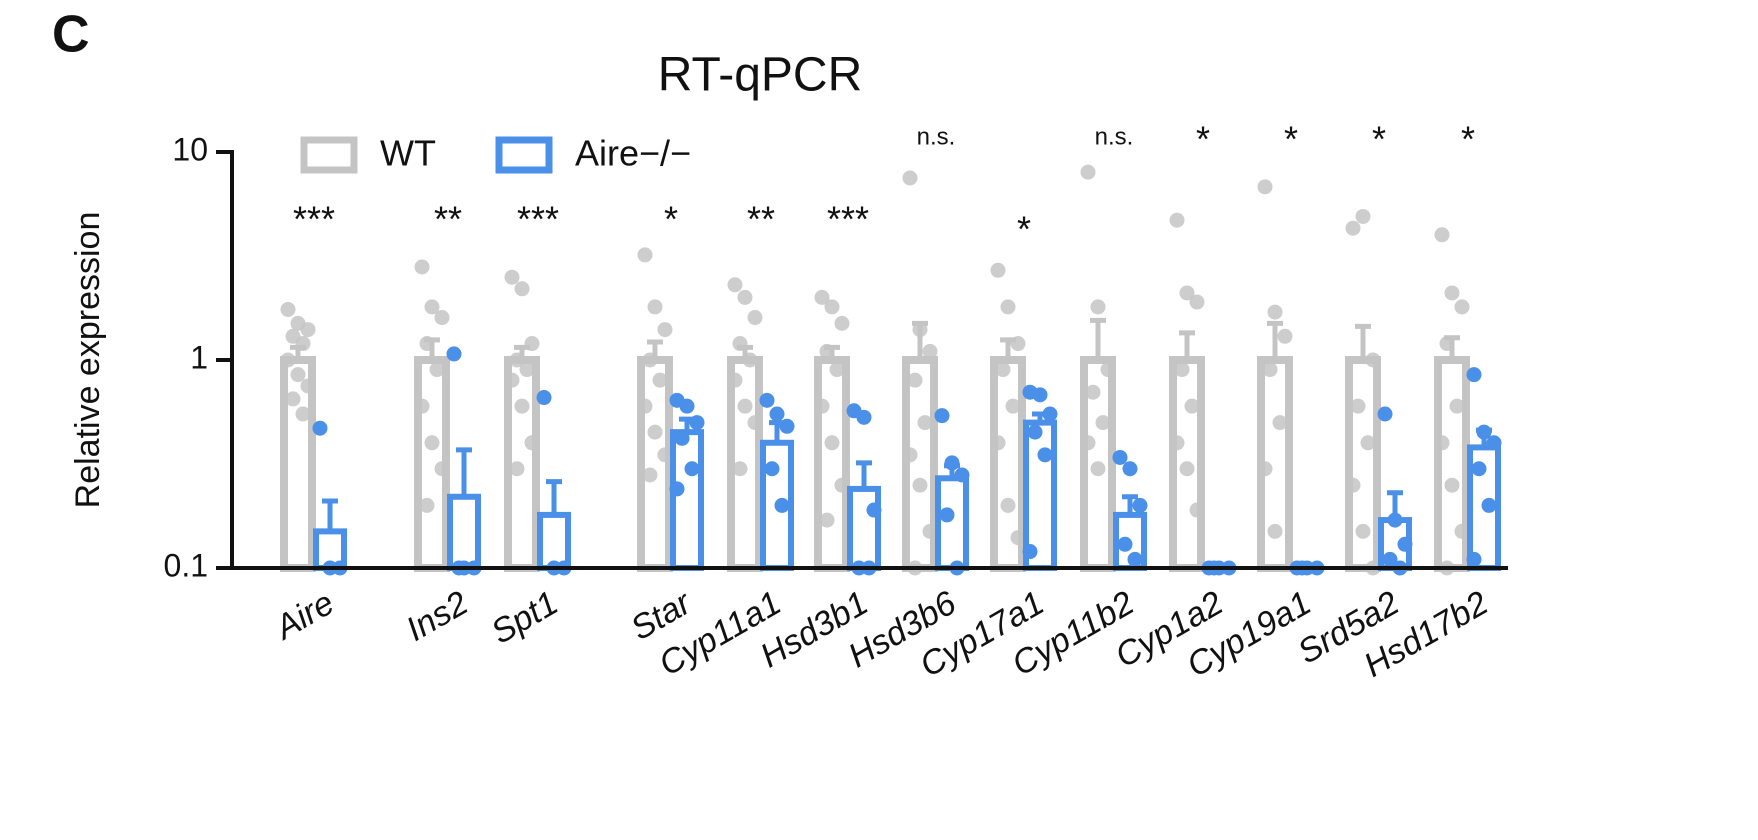  What do you see at coordinates (525, 618) in the screenshot?
I see `x-tick-label: Spt1` at bounding box center [525, 618].